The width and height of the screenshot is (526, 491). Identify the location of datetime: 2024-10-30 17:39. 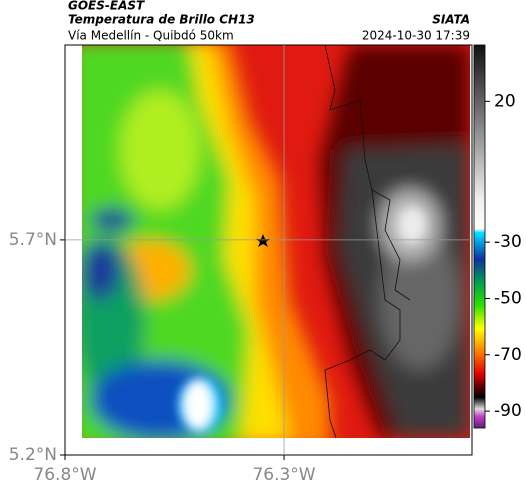
(416, 36).